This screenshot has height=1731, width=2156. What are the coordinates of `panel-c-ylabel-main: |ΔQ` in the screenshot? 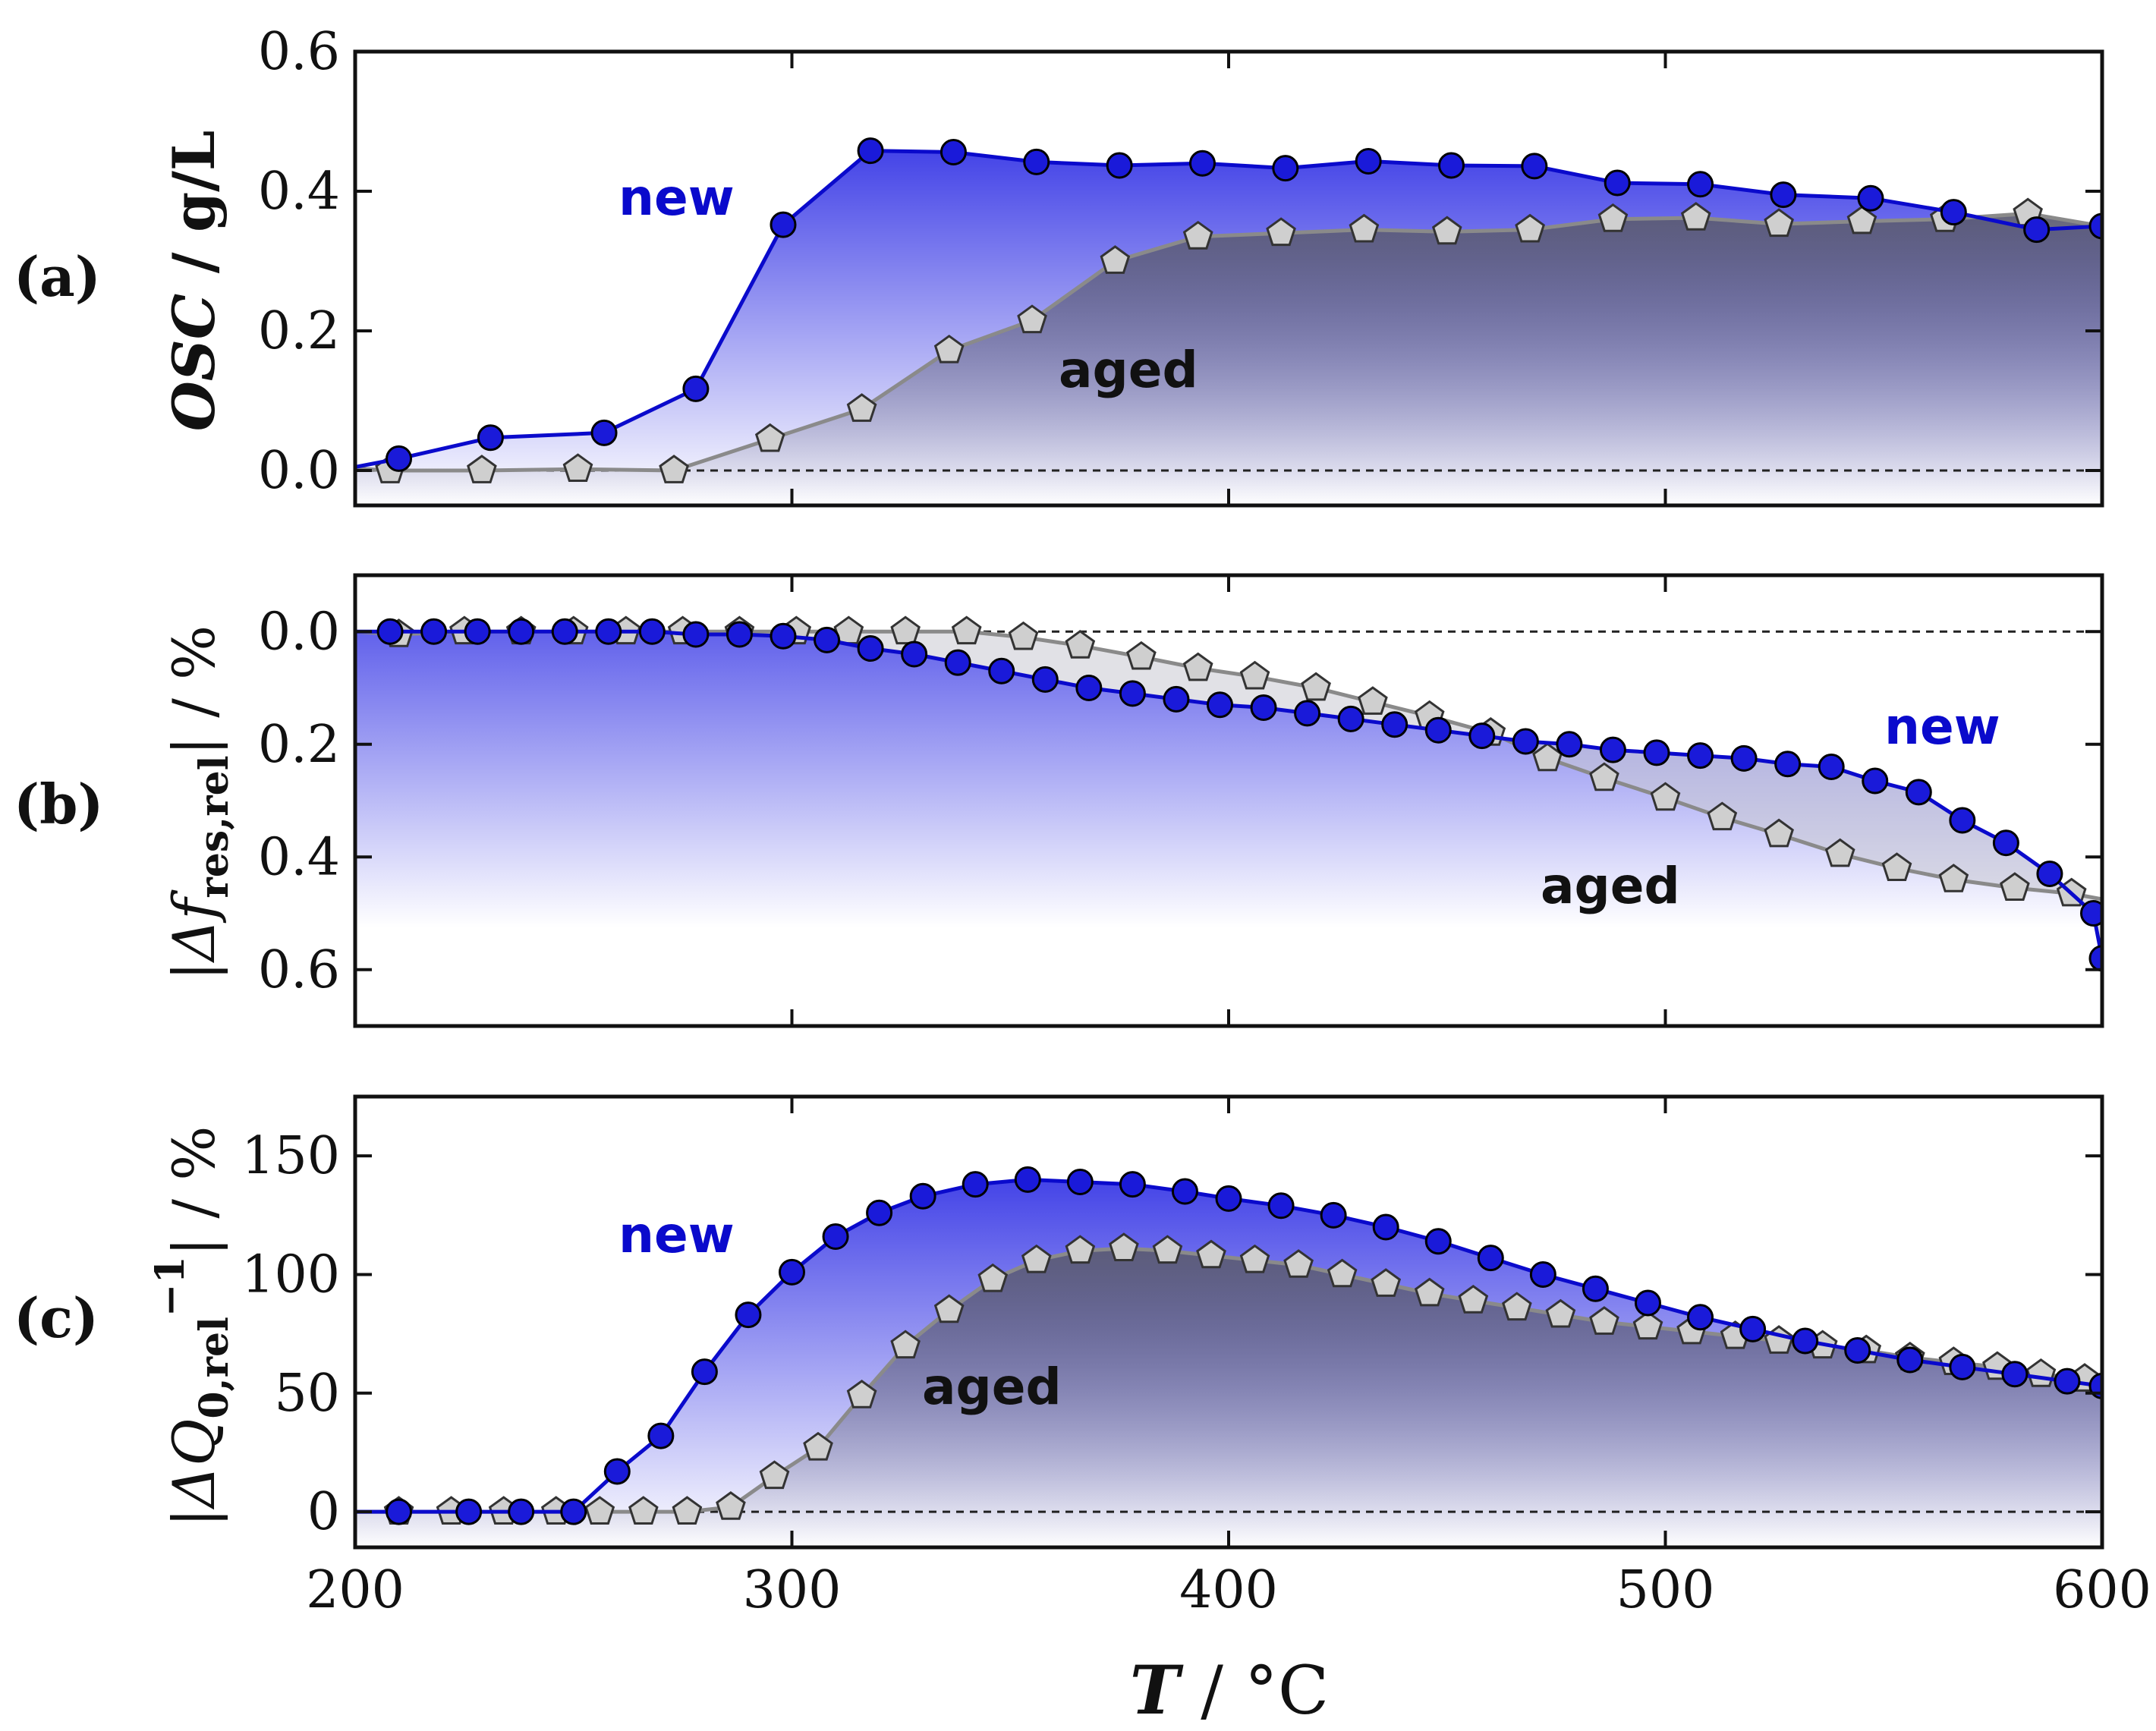 It's located at (194, 1473).